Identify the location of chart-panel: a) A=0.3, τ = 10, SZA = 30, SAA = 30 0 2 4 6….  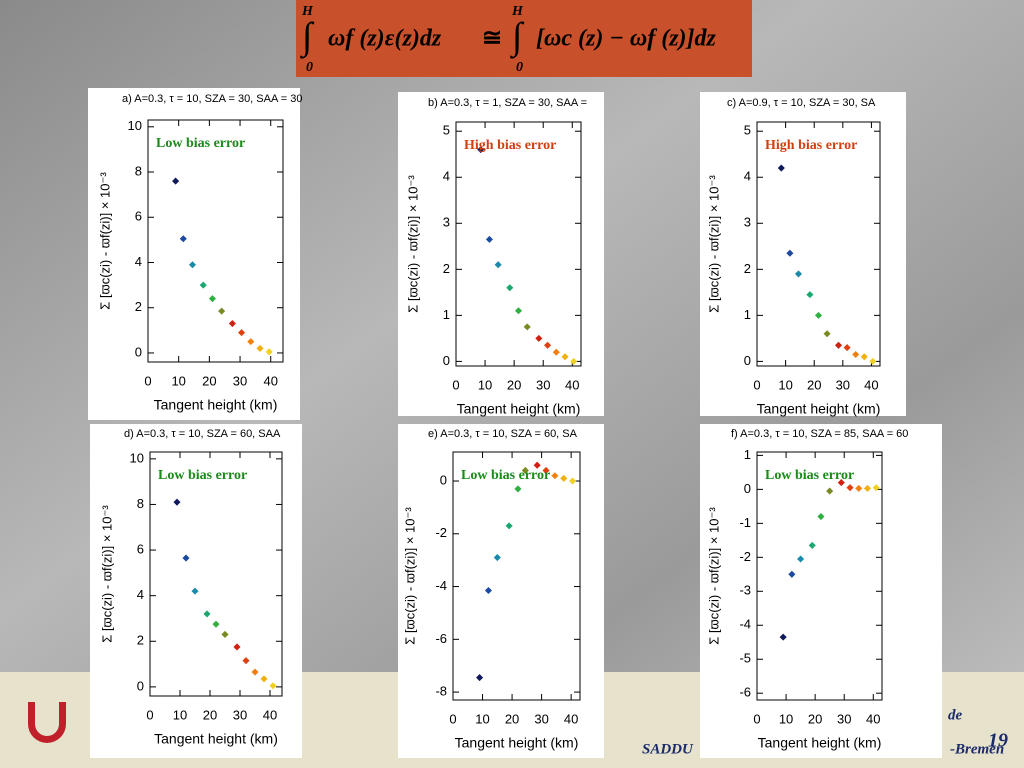
(195, 254).